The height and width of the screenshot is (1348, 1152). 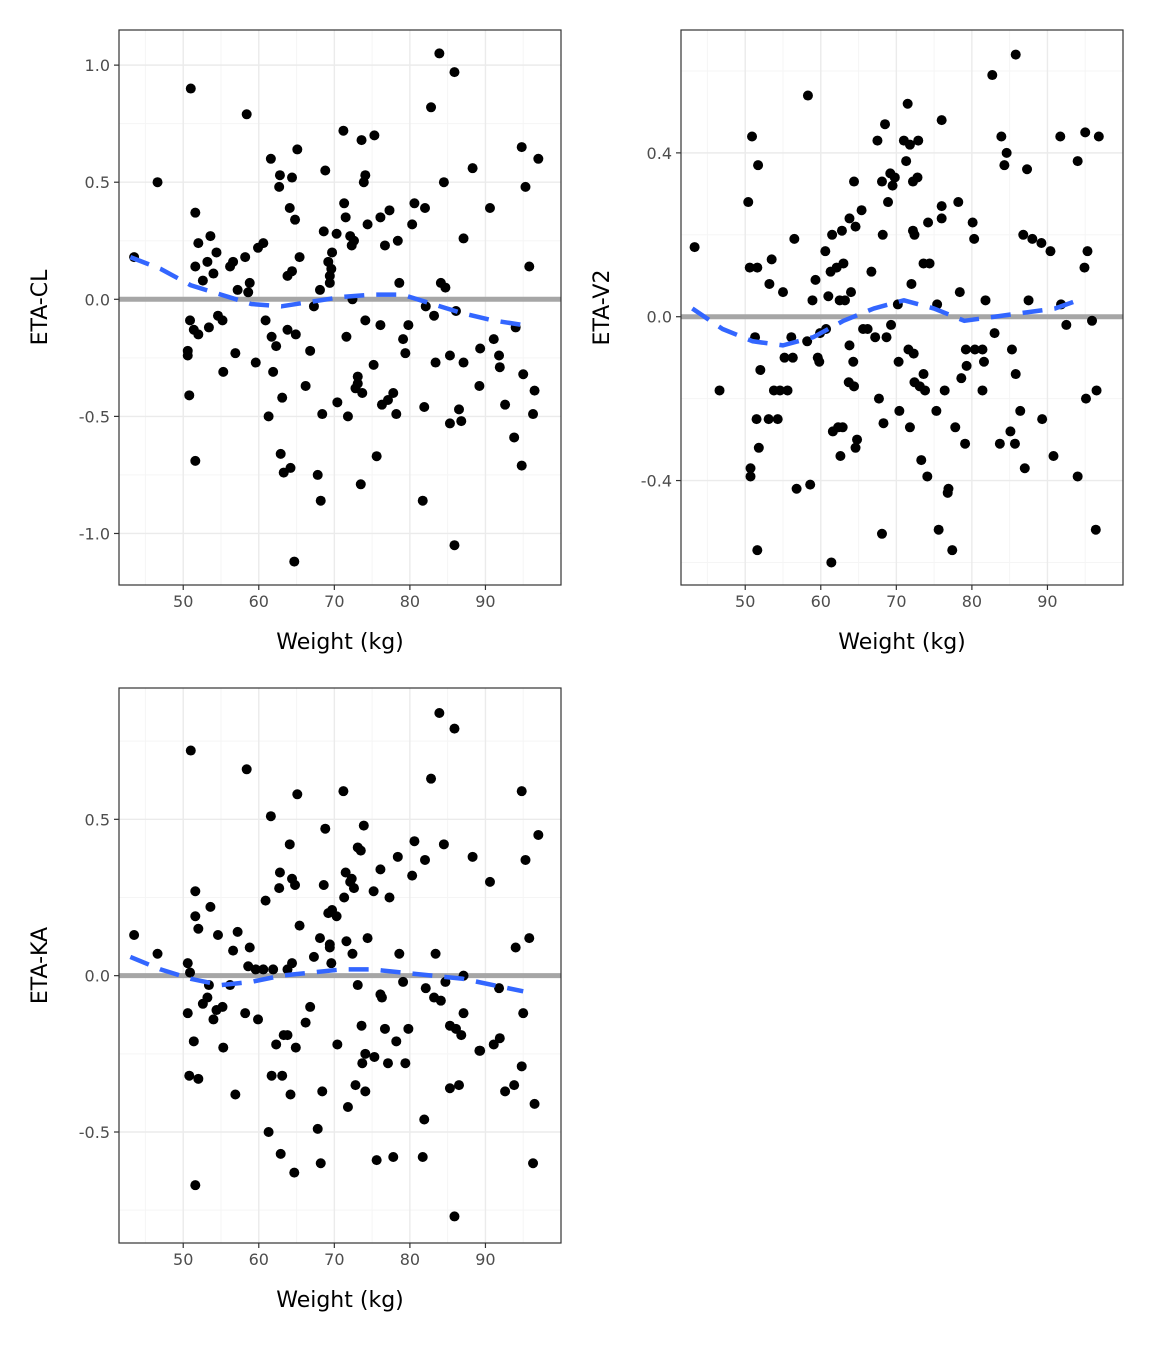 I want to click on x-tick-label: 70, so click(x=334, y=1259).